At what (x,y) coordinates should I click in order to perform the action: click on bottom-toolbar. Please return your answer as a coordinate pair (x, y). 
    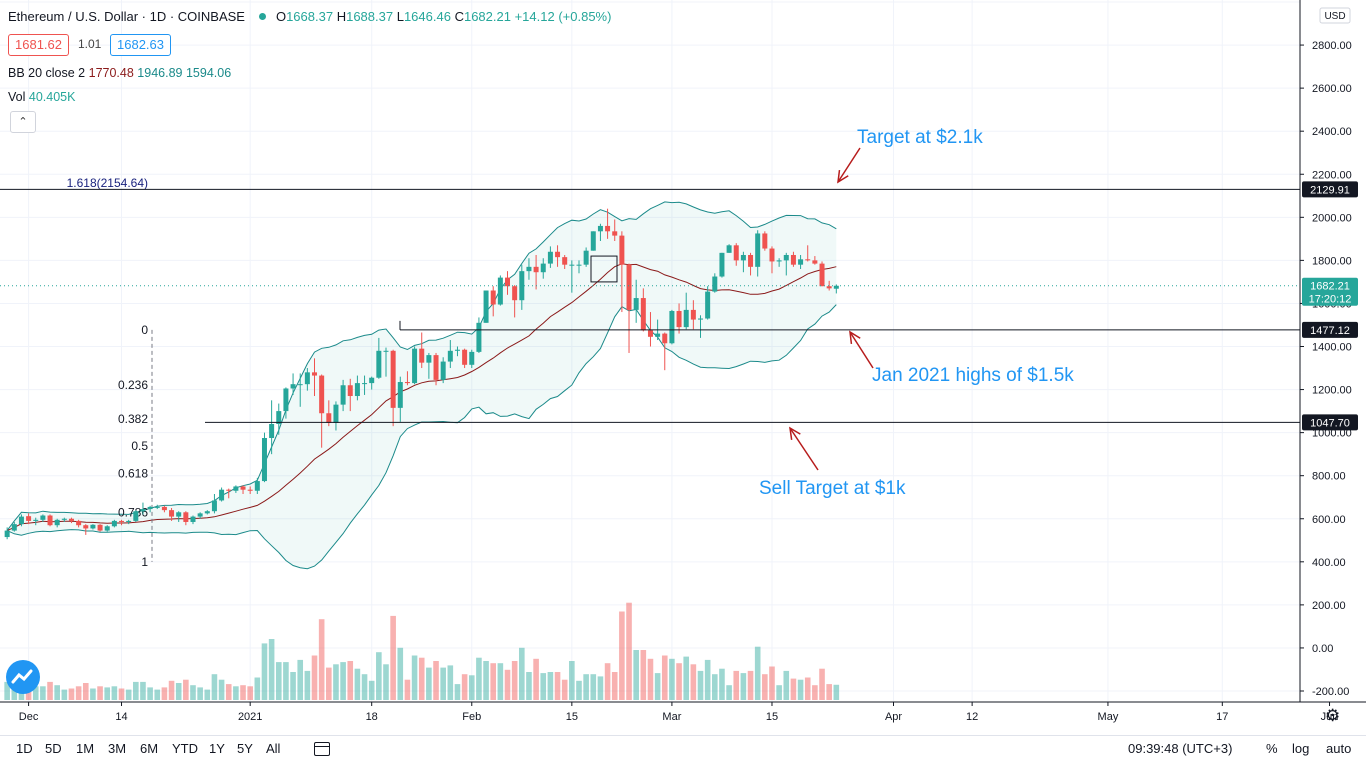
    Looking at the image, I should click on (683, 752).